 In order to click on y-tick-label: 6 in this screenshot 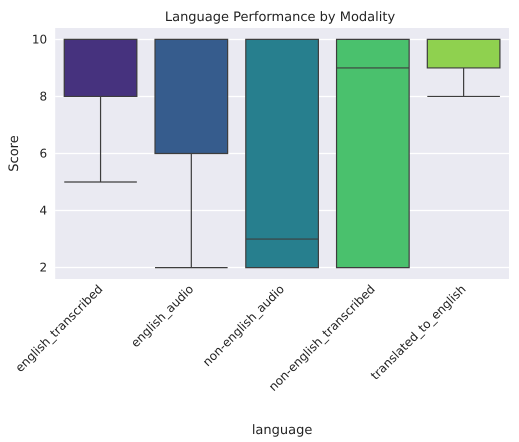, I will do `click(44, 153)`.